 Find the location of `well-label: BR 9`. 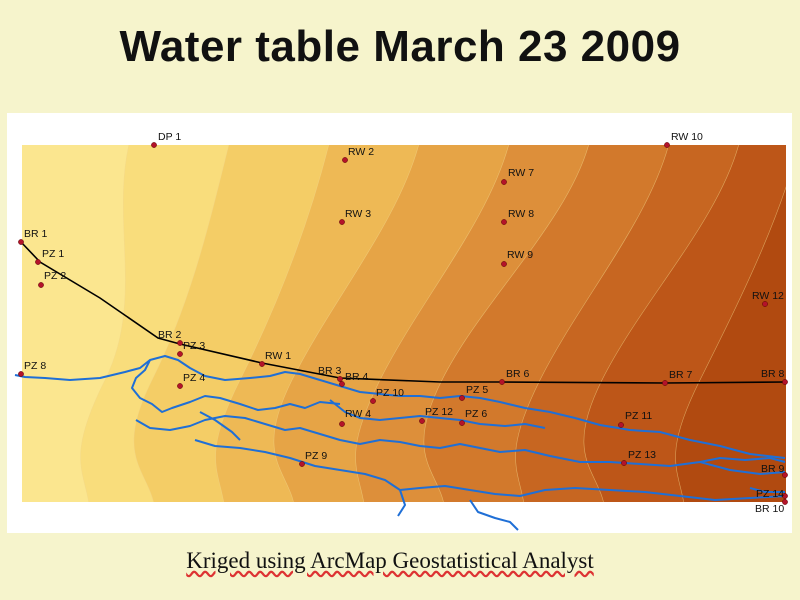

well-label: BR 9 is located at coordinates (773, 469).